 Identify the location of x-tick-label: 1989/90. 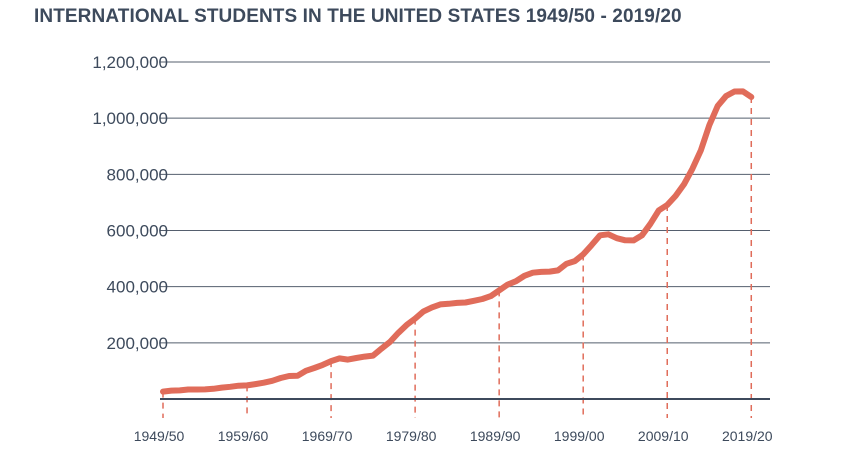
(495, 436).